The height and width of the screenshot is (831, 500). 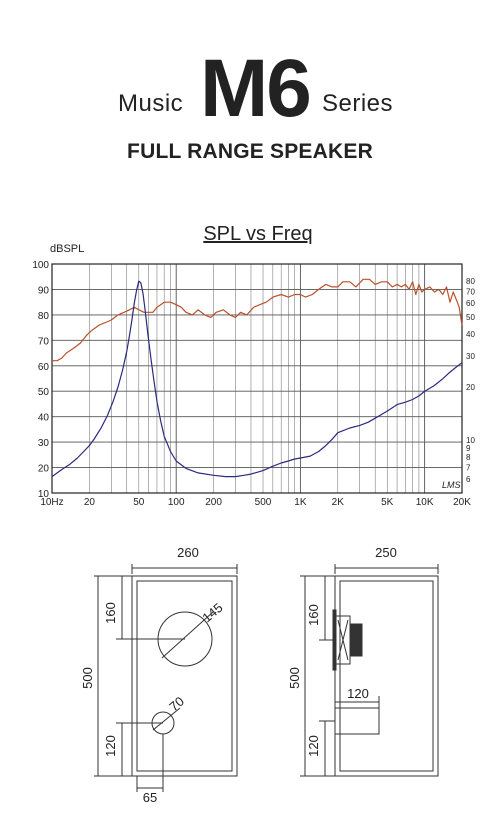 What do you see at coordinates (470, 356) in the screenshot?
I see `y2-tick-label: 30` at bounding box center [470, 356].